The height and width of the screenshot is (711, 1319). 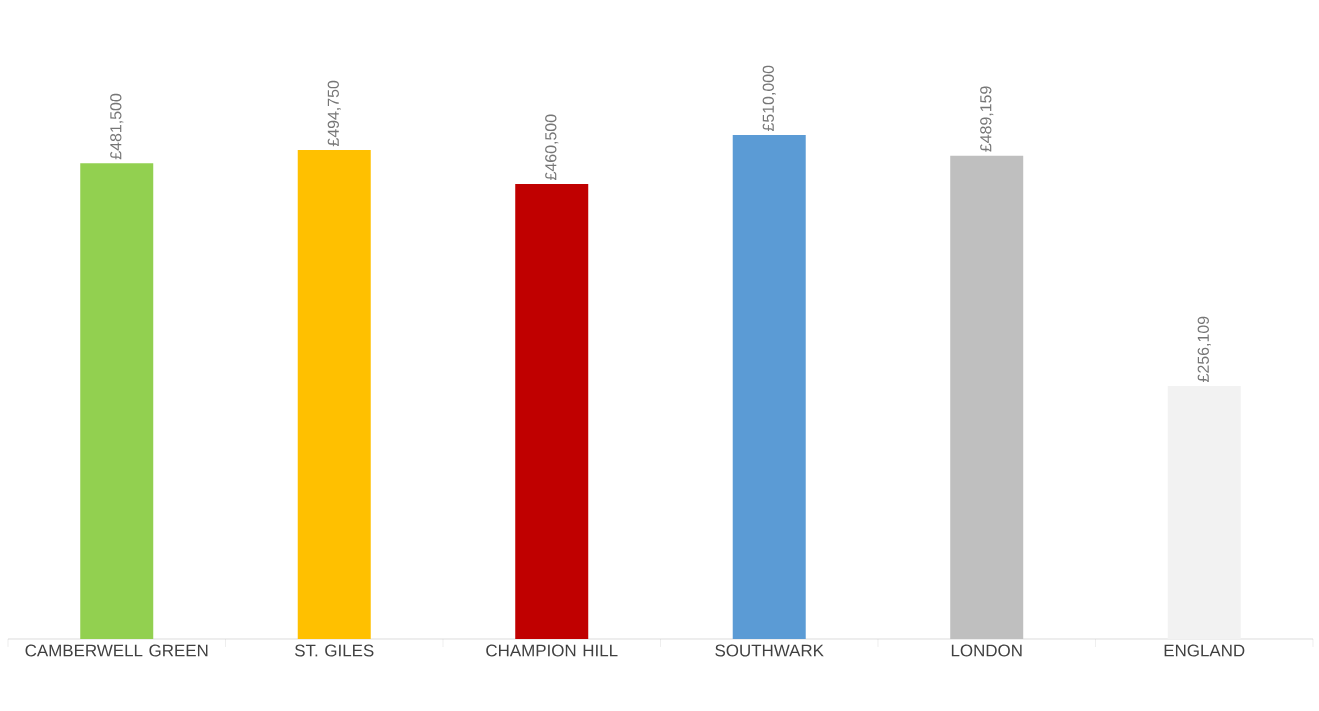 I want to click on data-label: £494,750, so click(x=334, y=113).